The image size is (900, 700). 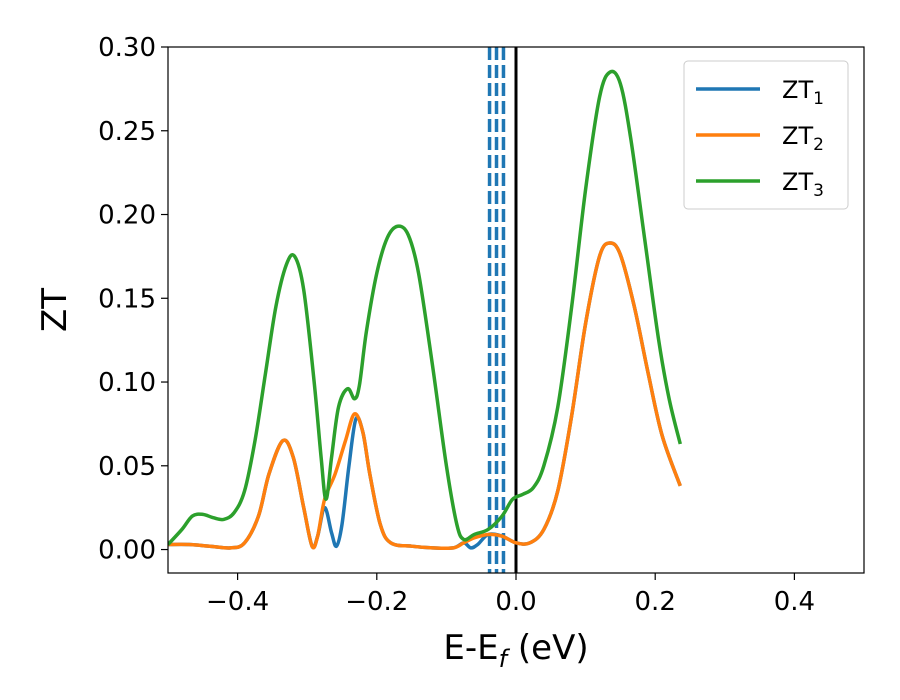 What do you see at coordinates (655, 602) in the screenshot?
I see `x-tick-label: 0.2` at bounding box center [655, 602].